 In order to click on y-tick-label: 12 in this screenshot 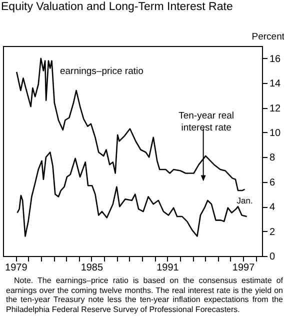, I will do `click(276, 108)`.